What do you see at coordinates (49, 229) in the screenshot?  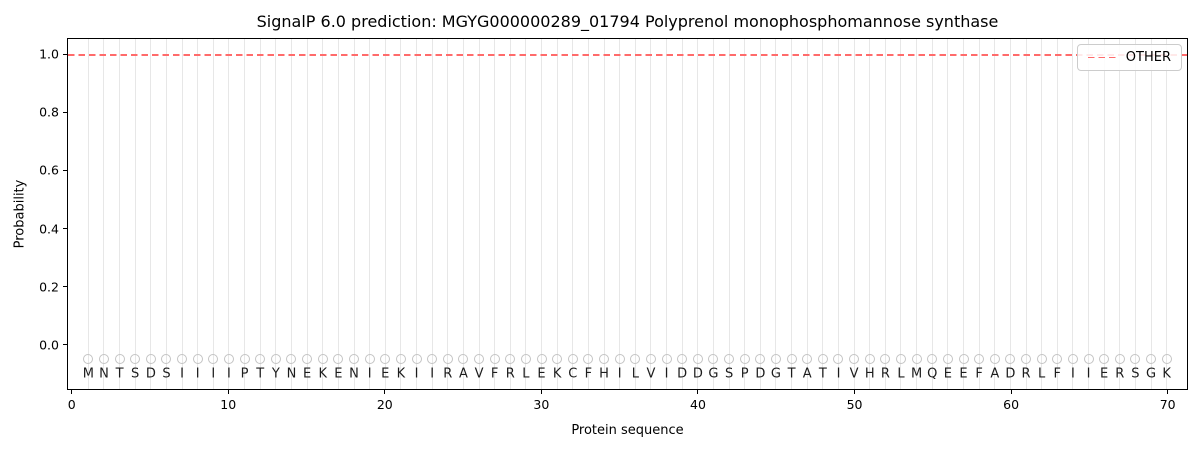 I see `y-tick-label: 0.4` at bounding box center [49, 229].